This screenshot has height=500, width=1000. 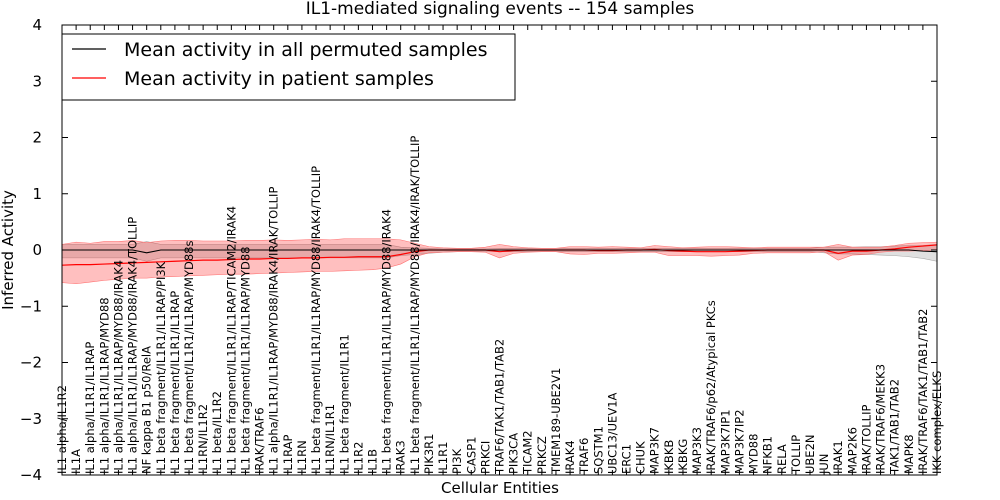 I want to click on x-tick-label: IRAK4, so click(x=570, y=457).